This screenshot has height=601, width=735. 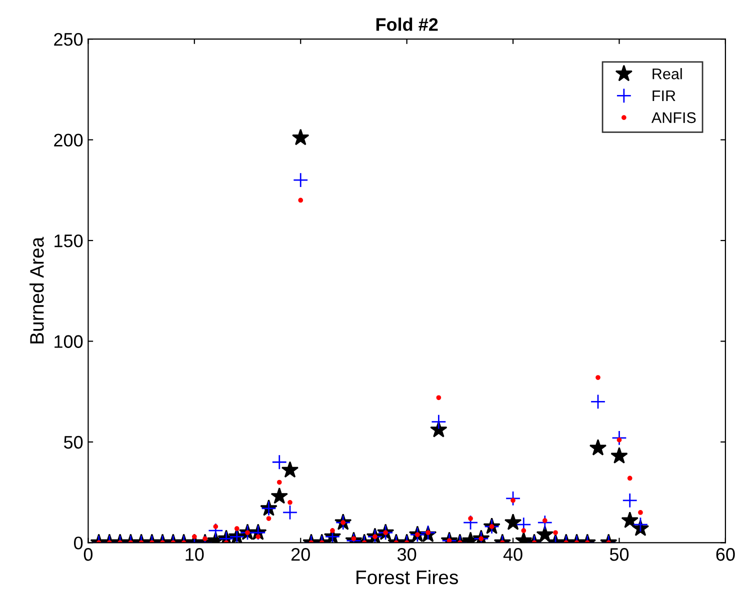 I want to click on y-axis-title: Burned Area, so click(x=37, y=290).